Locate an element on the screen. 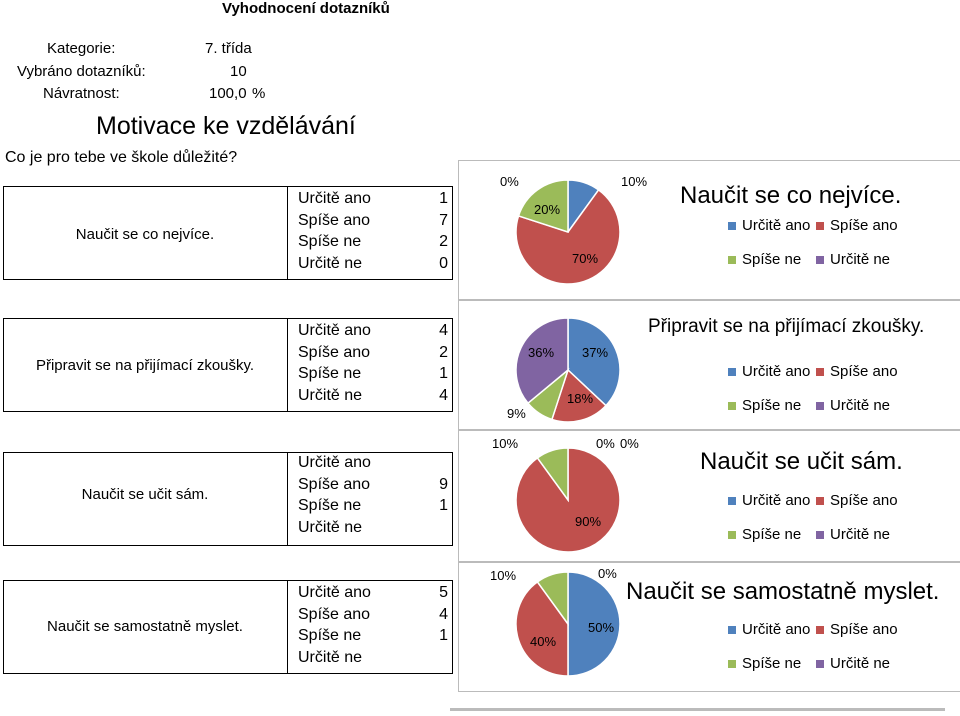 The height and width of the screenshot is (716, 960). pie-percent-label: 37% is located at coordinates (595, 352).